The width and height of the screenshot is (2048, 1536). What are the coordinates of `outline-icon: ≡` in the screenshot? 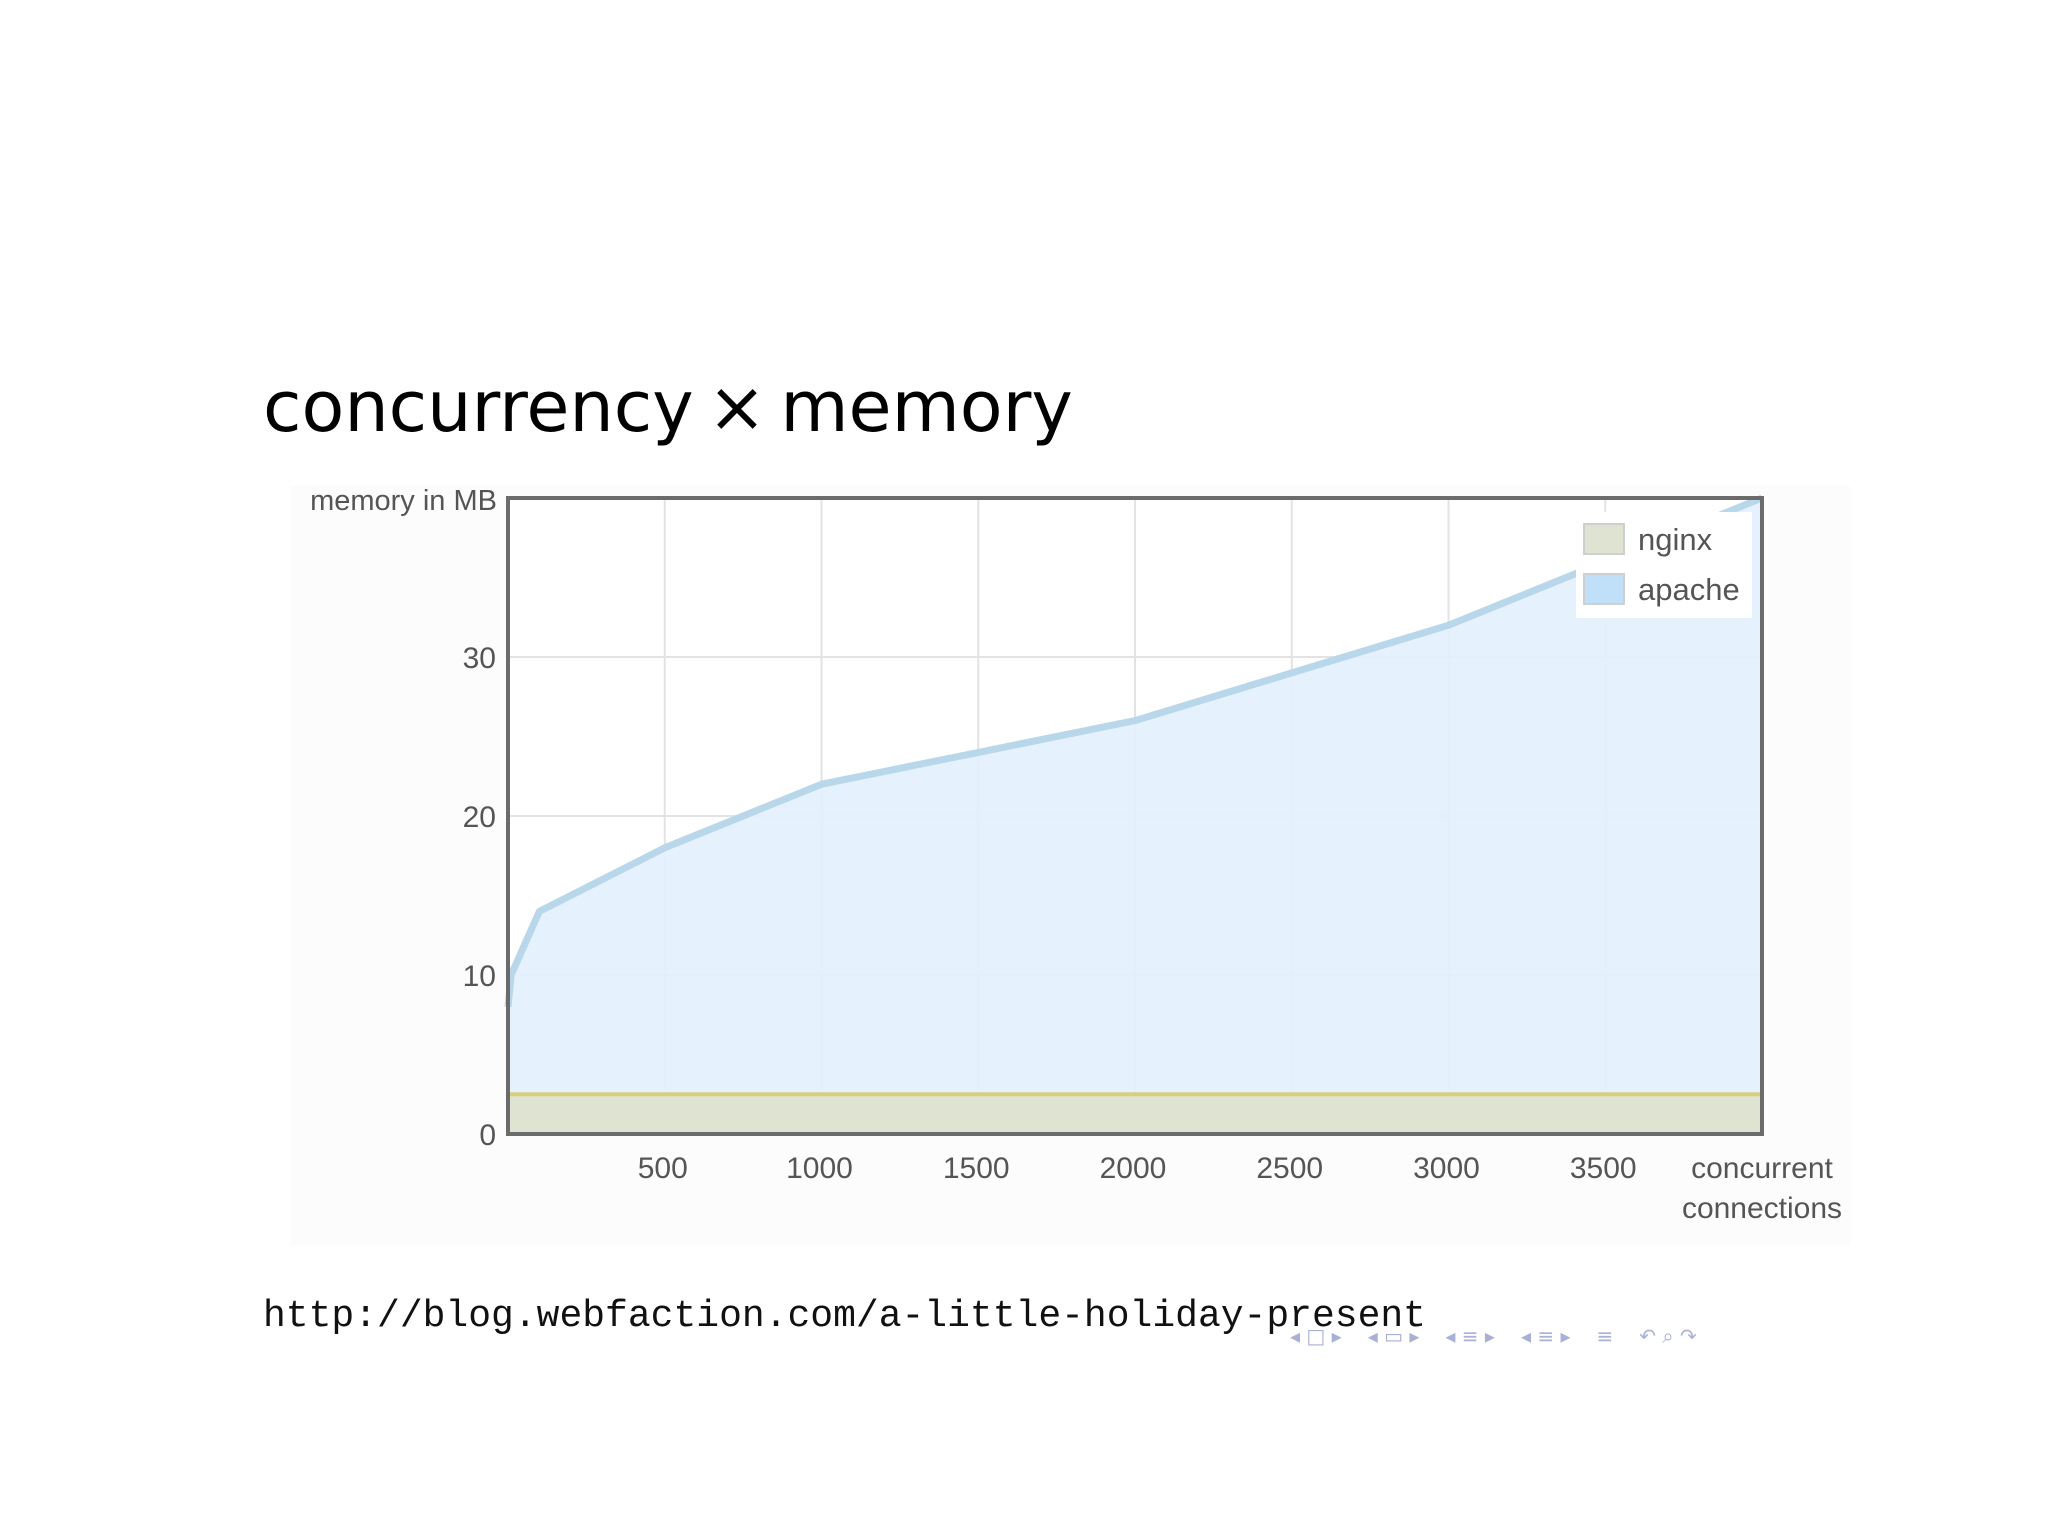 It's located at (1605, 1336).